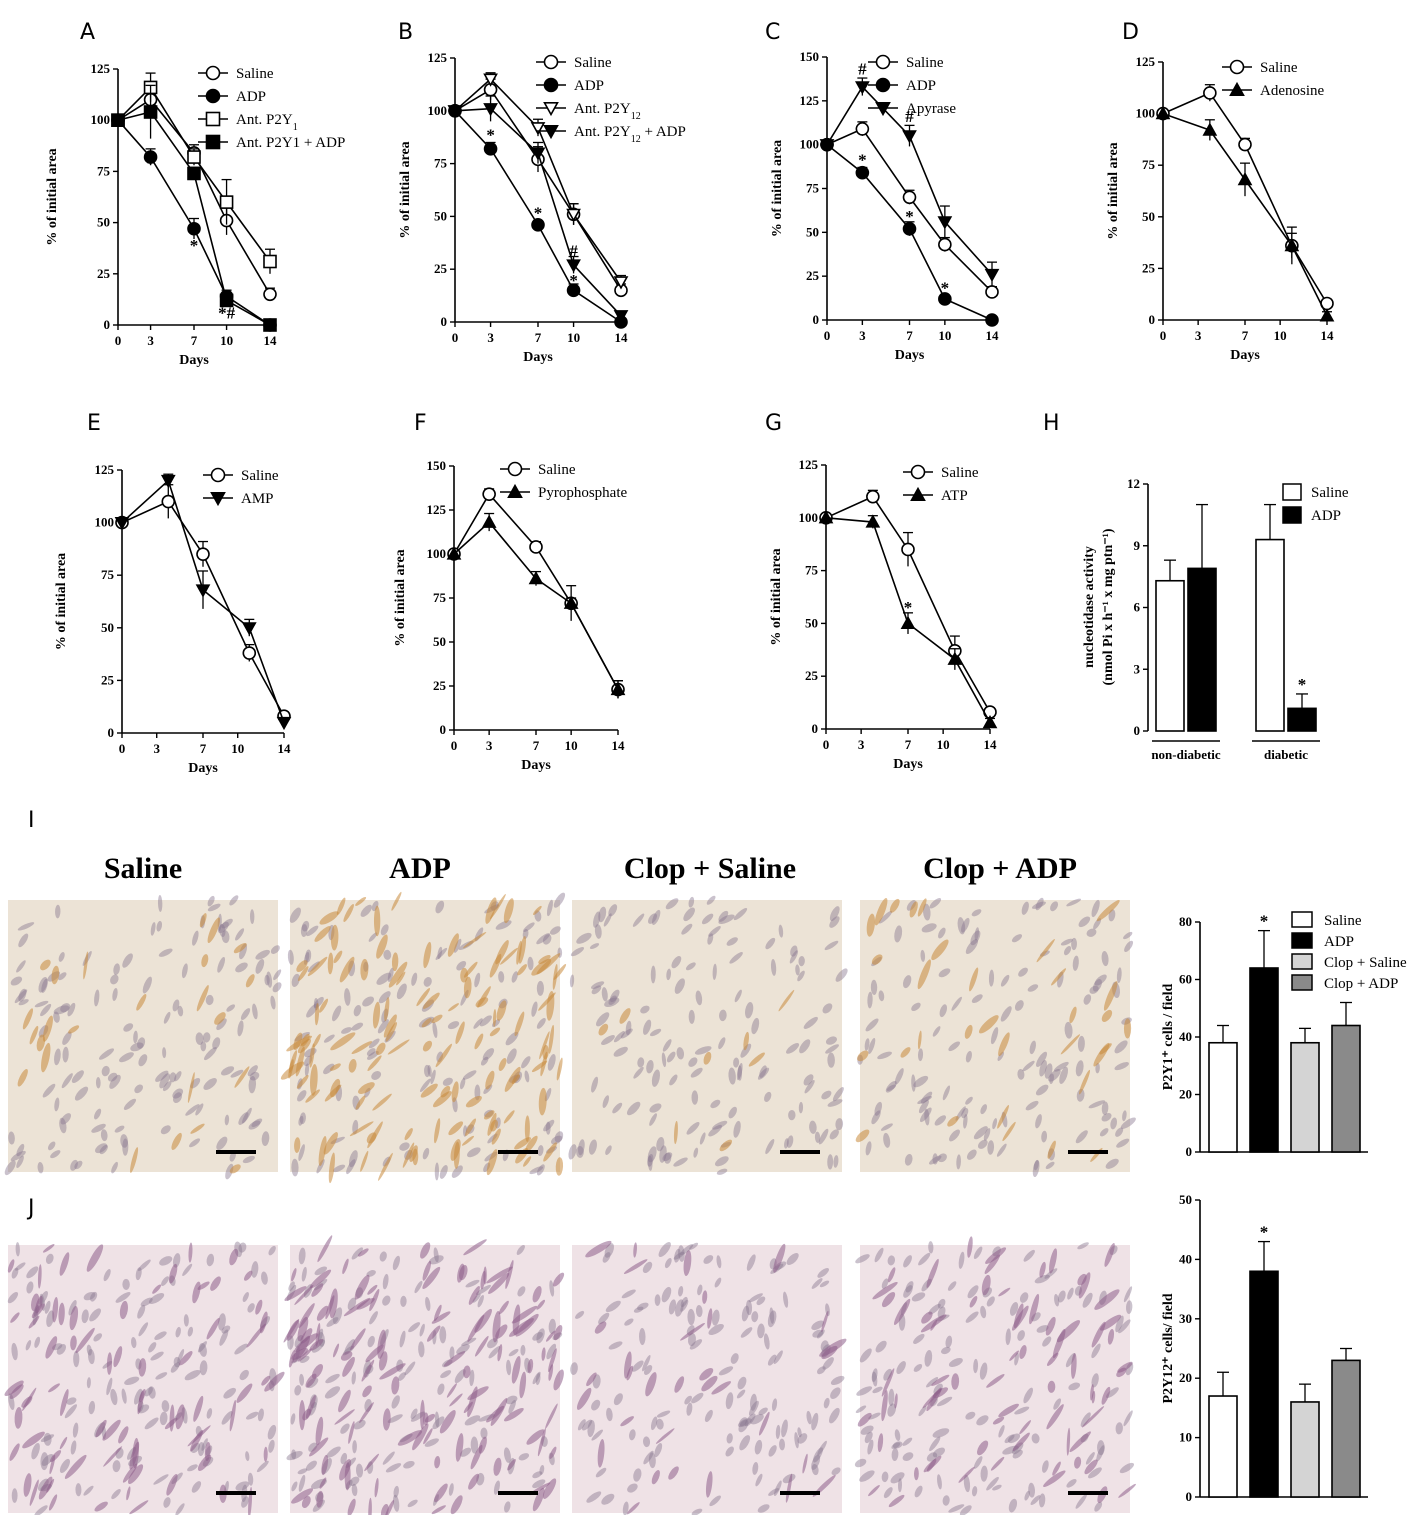 This screenshot has height=1515, width=1418. What do you see at coordinates (925, 63) in the screenshot?
I see `legend-label: Saline` at bounding box center [925, 63].